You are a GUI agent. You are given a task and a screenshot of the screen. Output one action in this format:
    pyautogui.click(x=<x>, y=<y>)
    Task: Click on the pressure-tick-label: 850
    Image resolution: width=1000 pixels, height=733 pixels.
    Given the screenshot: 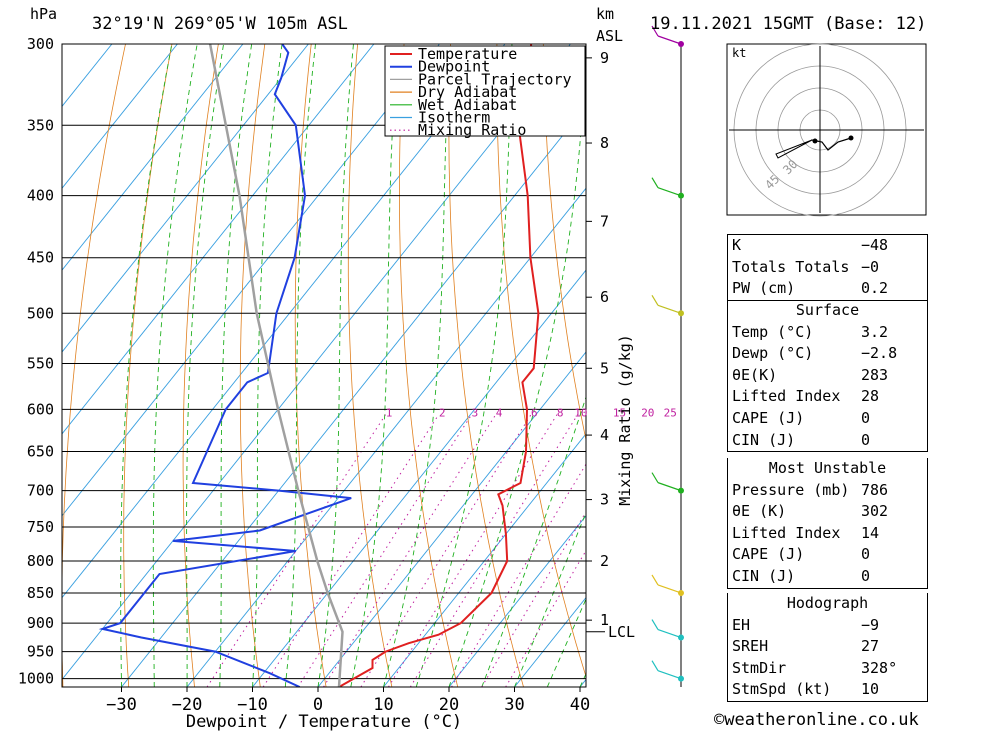 What is the action you would take?
    pyautogui.click(x=40, y=593)
    